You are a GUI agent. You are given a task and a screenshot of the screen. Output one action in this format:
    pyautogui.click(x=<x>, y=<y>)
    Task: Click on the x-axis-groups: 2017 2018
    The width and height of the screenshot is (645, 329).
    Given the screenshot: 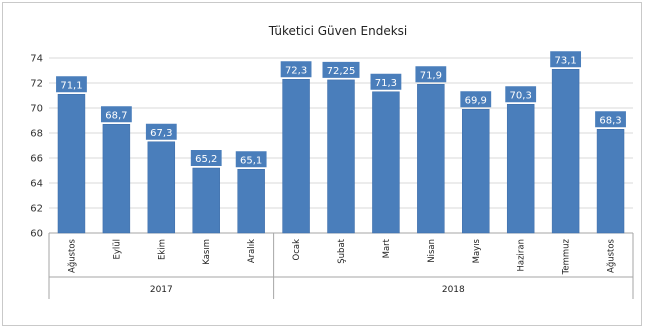 What is the action you would take?
    pyautogui.click(x=307, y=266)
    